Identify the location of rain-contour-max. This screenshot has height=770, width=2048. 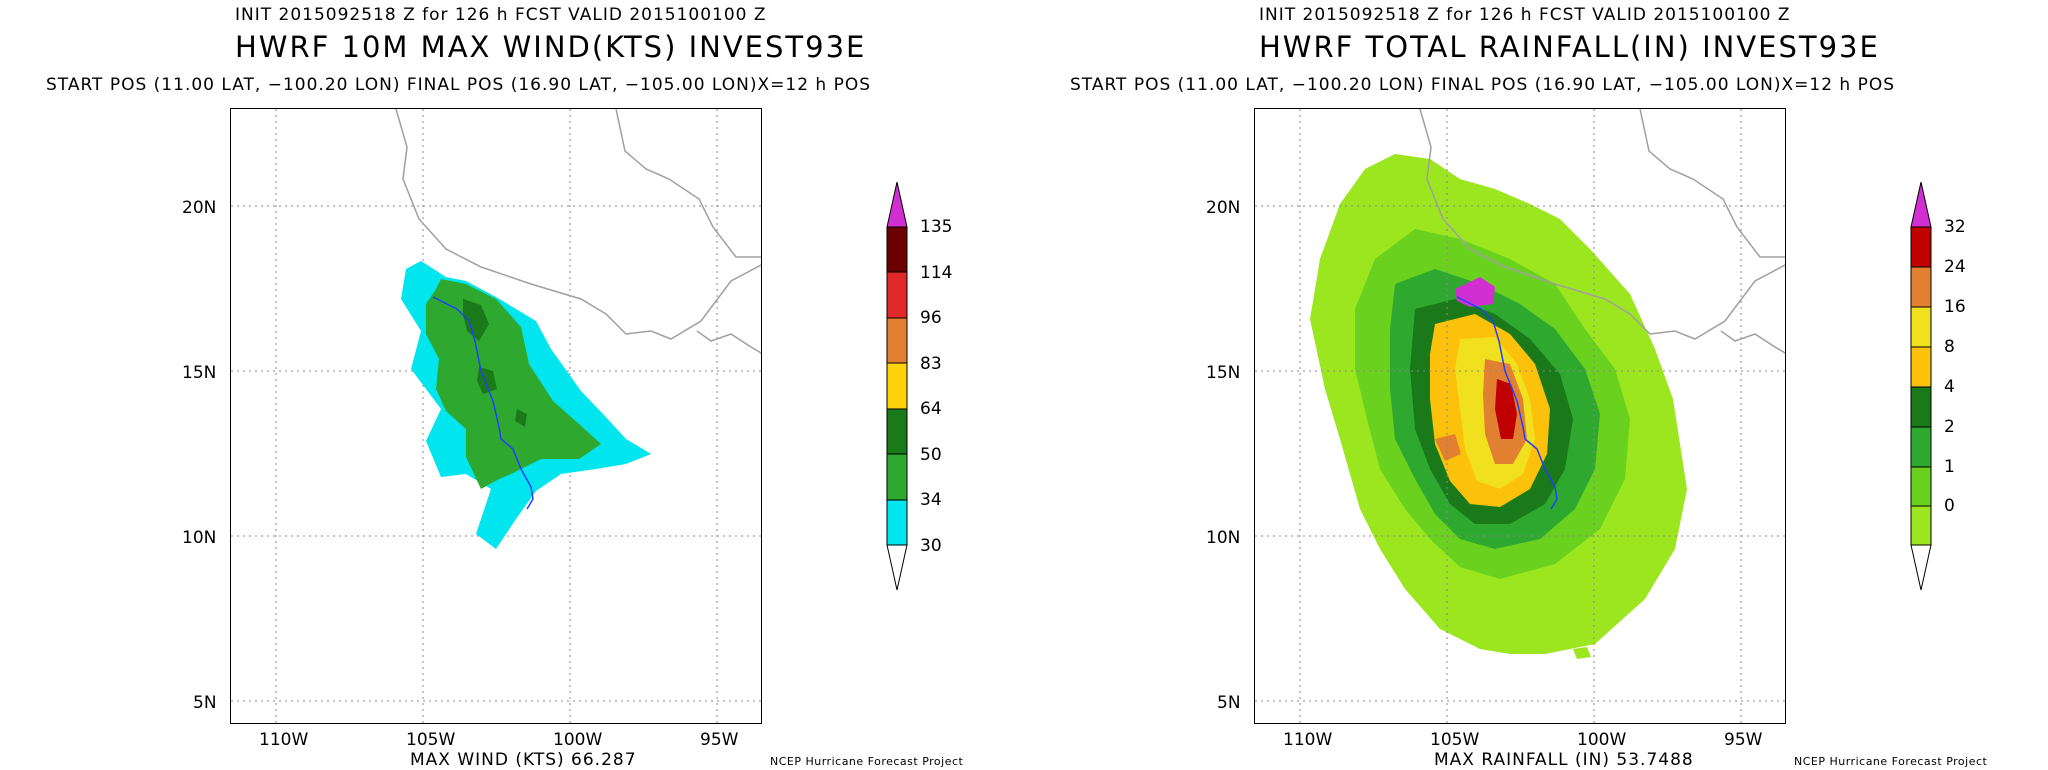
(1475, 292).